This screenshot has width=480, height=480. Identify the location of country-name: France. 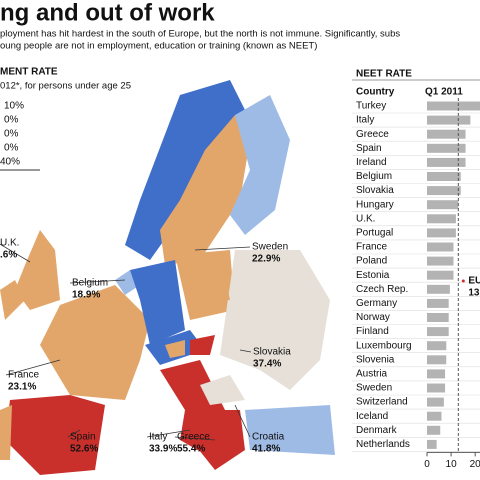
(24, 375).